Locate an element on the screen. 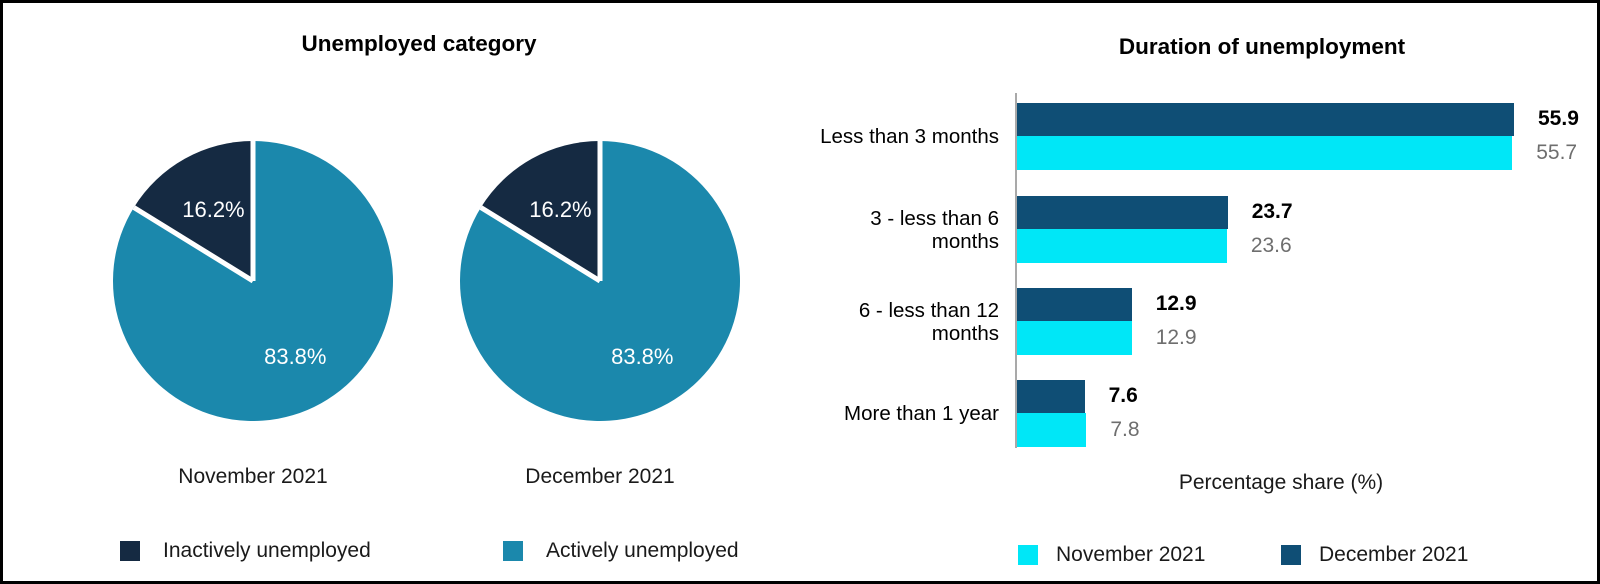 This screenshot has width=1600, height=584. pie-chart-december-2021: 16.2% 83.8% is located at coordinates (600, 281).